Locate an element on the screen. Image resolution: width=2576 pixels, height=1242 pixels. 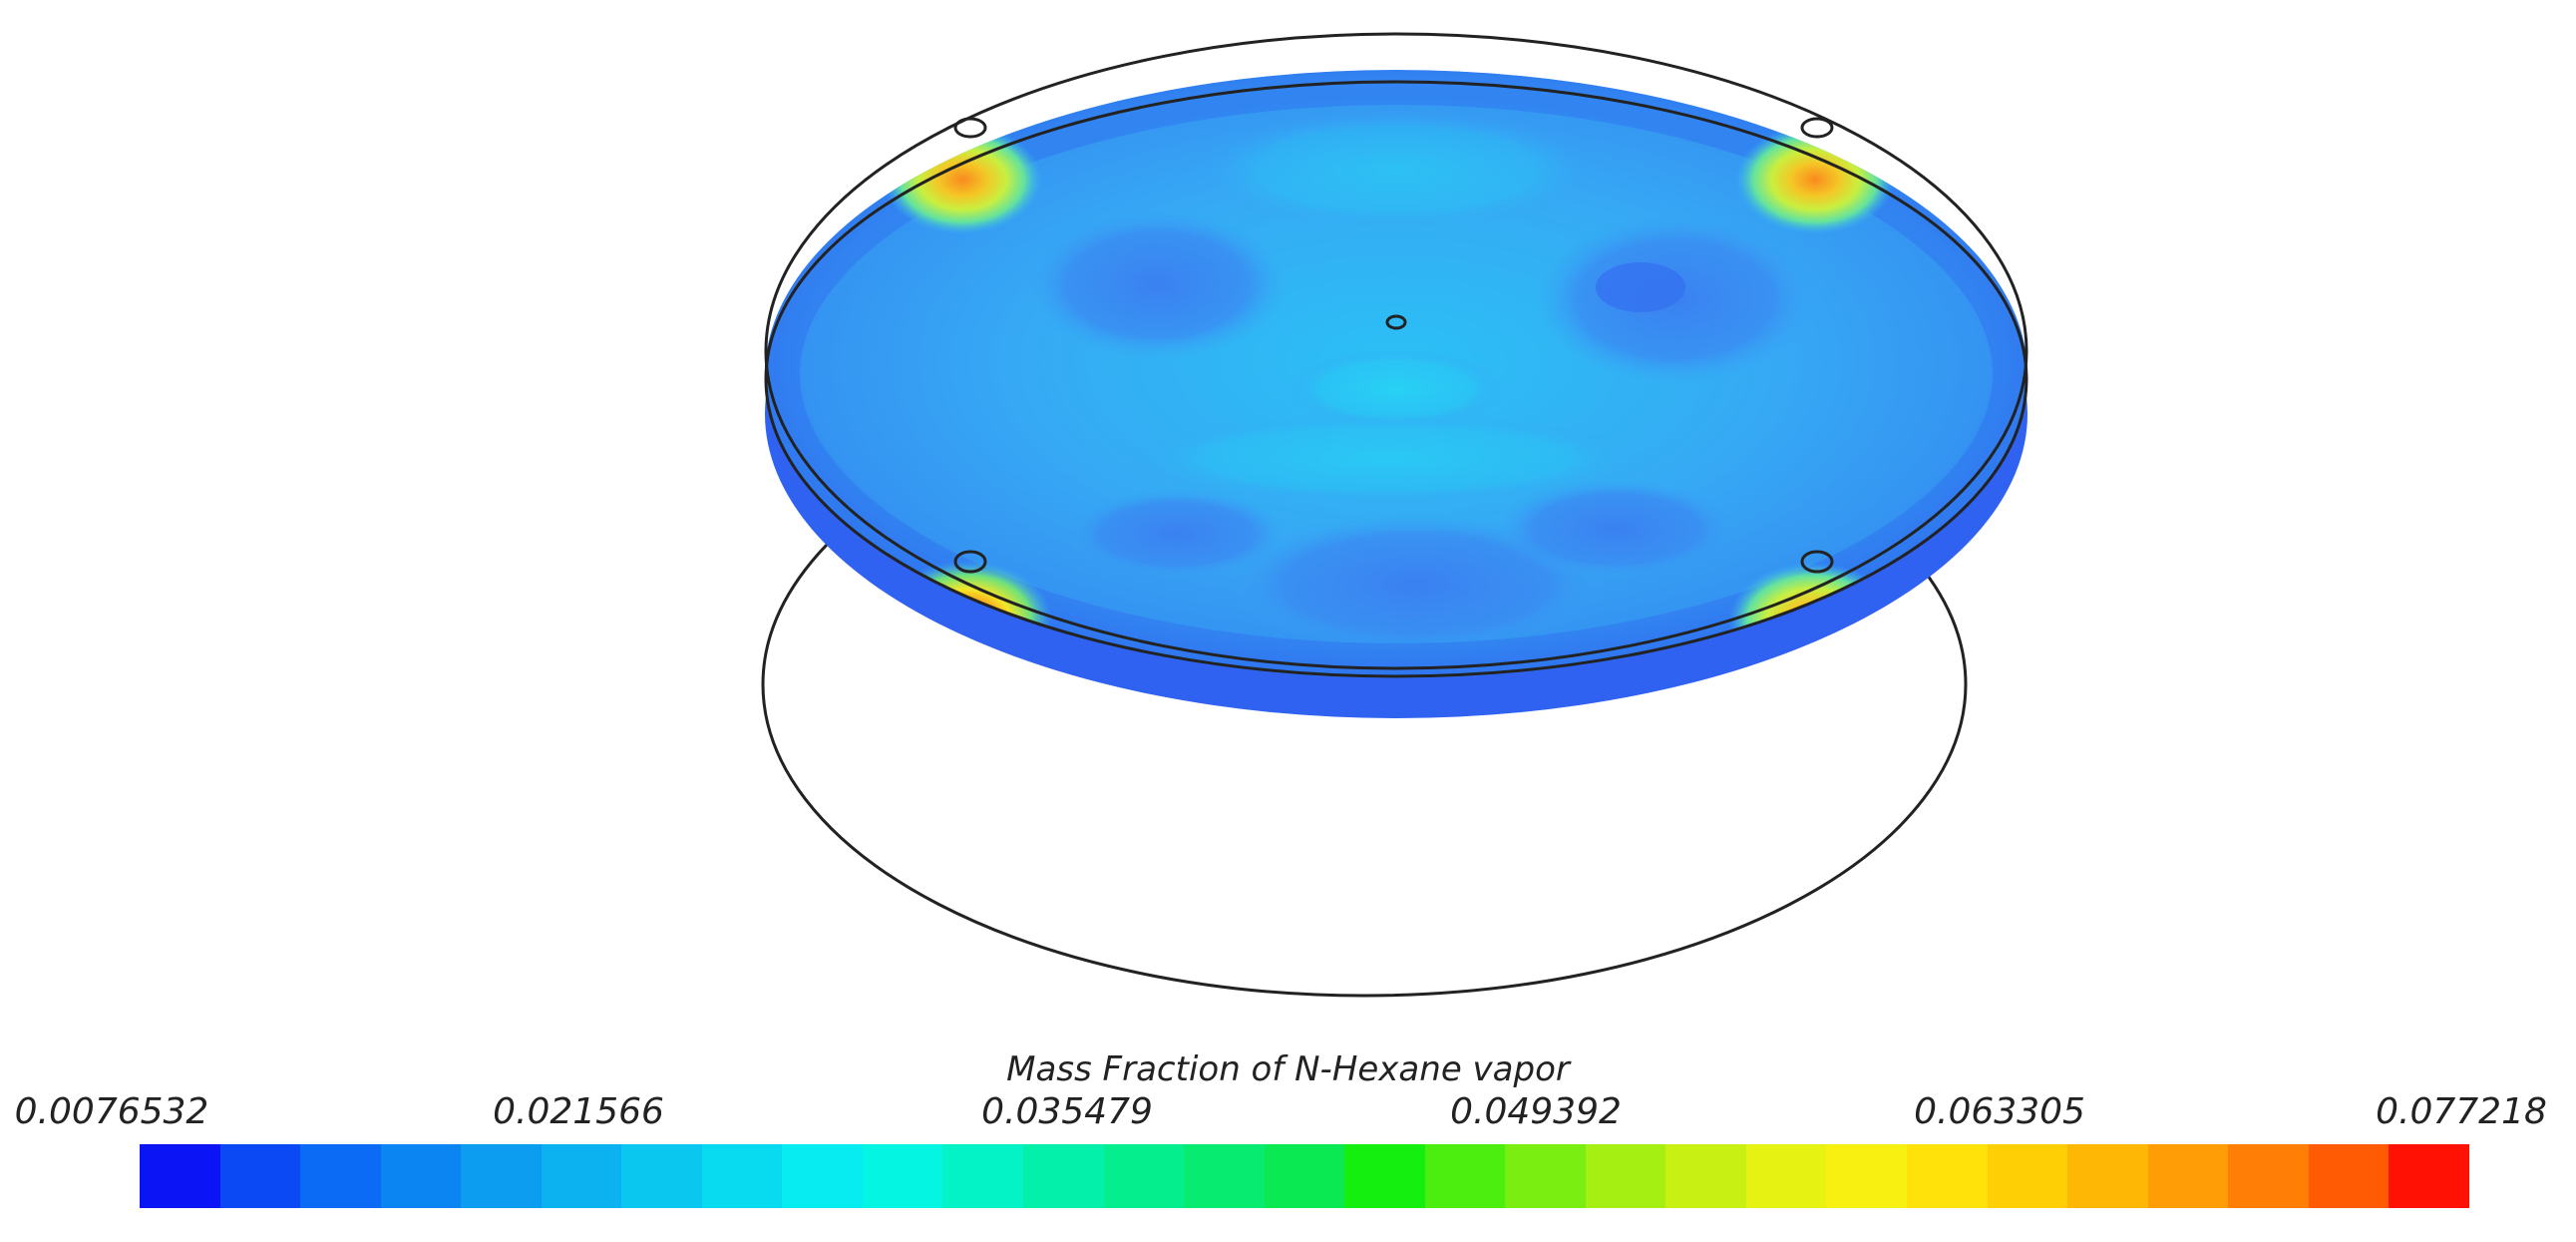
legend-tick: 0.035479 is located at coordinates (1067, 1112).